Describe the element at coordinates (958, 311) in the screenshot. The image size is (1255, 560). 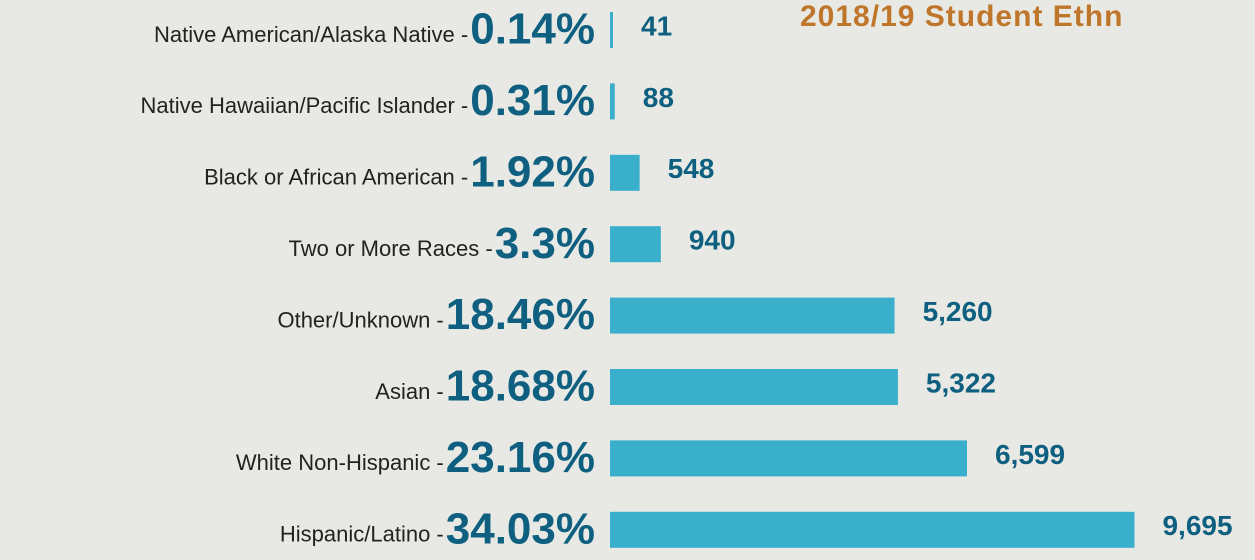
I see `value-label: 5,260` at that location.